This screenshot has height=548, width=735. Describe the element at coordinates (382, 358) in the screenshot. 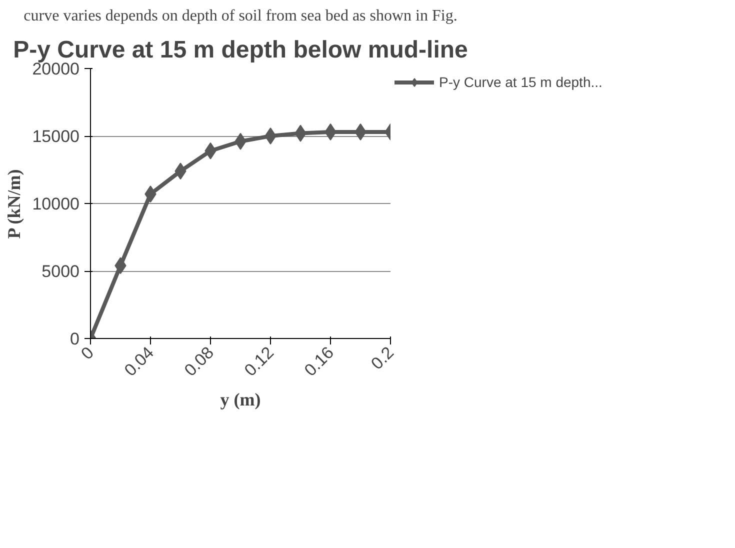

I see `x-tick-label: 0.2` at that location.